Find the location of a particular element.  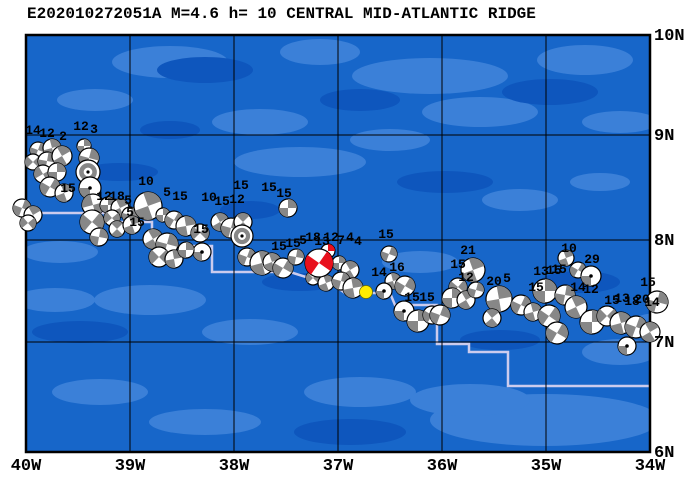

longitude-label: 36W is located at coordinates (442, 466).